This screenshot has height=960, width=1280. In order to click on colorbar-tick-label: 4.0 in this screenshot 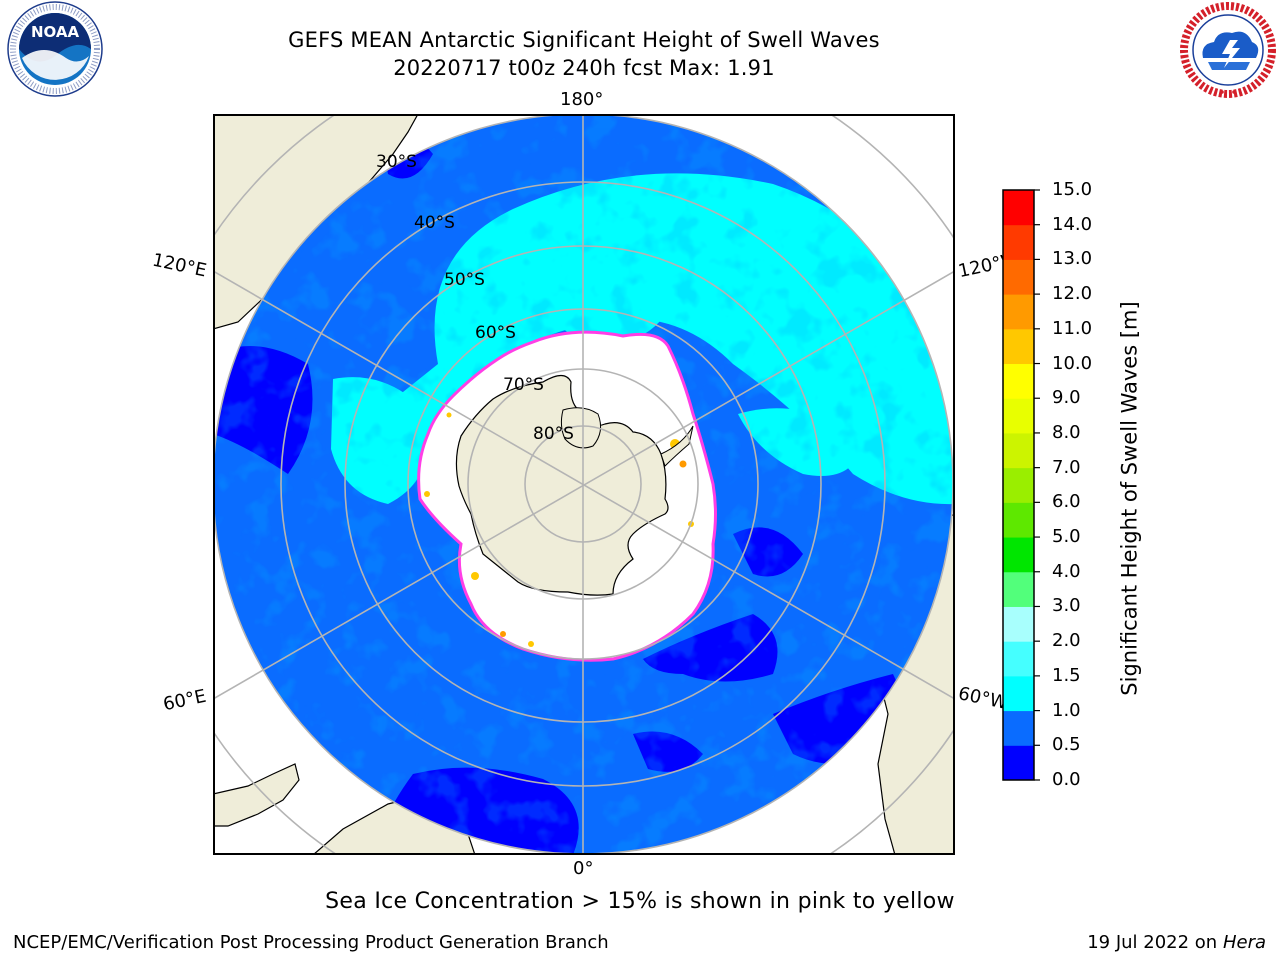, I will do `click(1066, 571)`.